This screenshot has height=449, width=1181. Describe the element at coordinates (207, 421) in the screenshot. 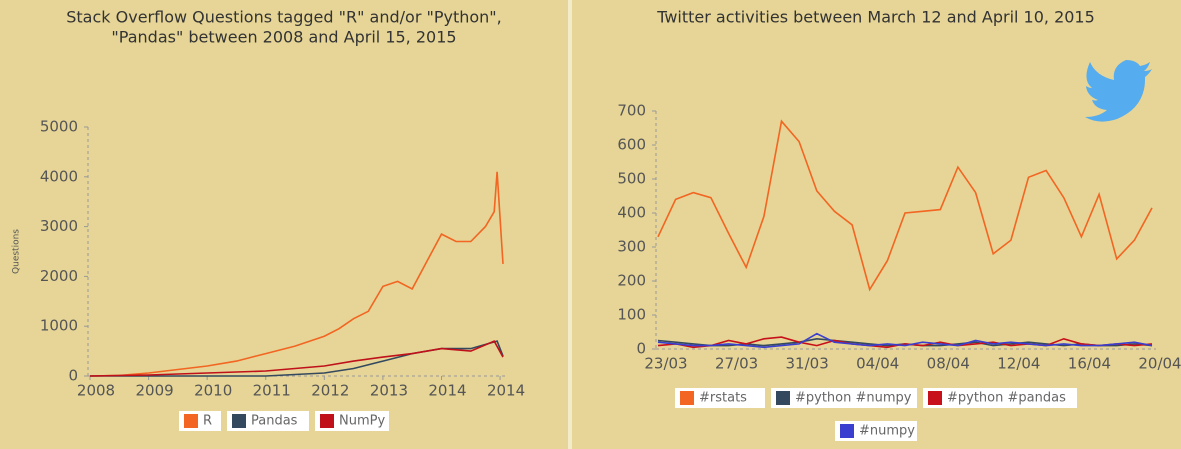

I see `legend-label: R` at that location.